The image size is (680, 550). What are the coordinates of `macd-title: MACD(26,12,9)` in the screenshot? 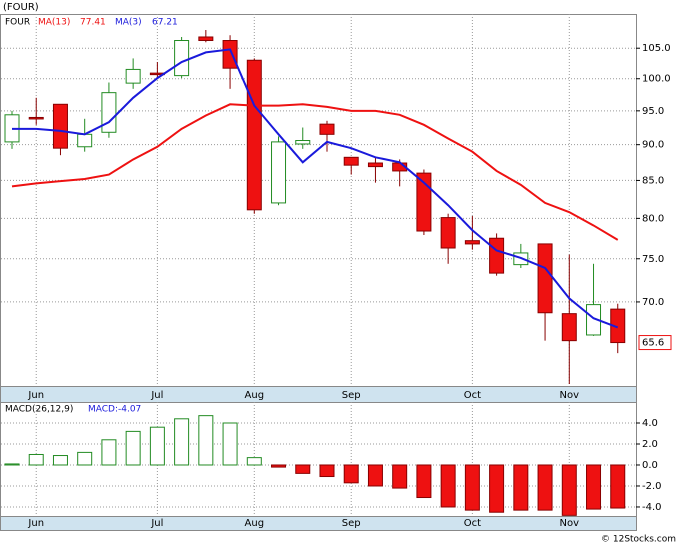 It's located at (39, 410).